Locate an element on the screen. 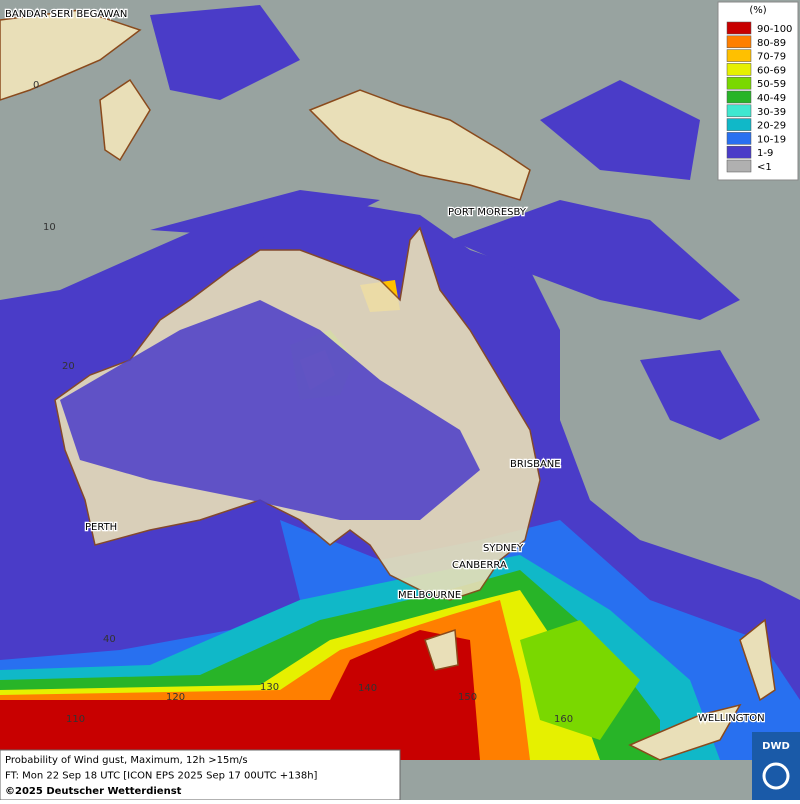  latitude-label: 20 is located at coordinates (68, 366).